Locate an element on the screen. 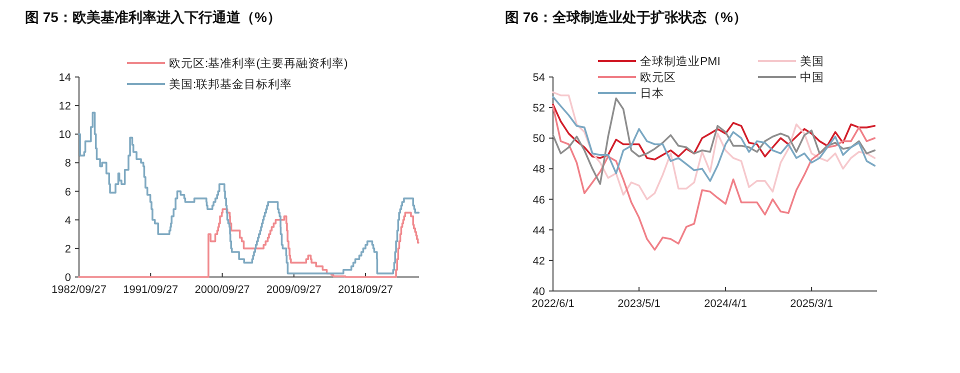 Image resolution: width=960 pixels, height=373 pixels. y-tick-label: 4 is located at coordinates (67, 220).